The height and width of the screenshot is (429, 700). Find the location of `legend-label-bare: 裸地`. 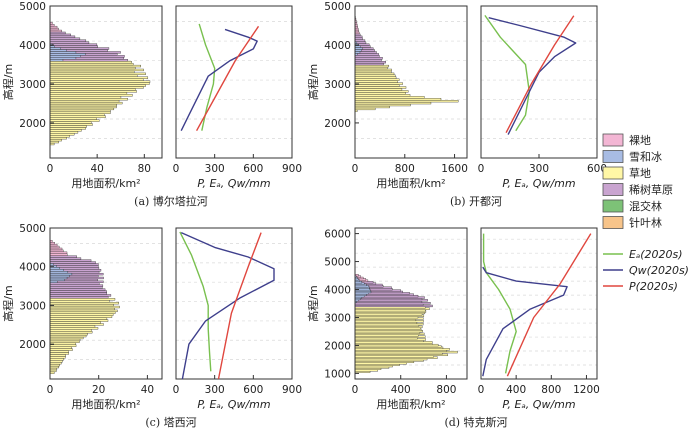

legend-label-bare: 裸地 is located at coordinates (640, 140).